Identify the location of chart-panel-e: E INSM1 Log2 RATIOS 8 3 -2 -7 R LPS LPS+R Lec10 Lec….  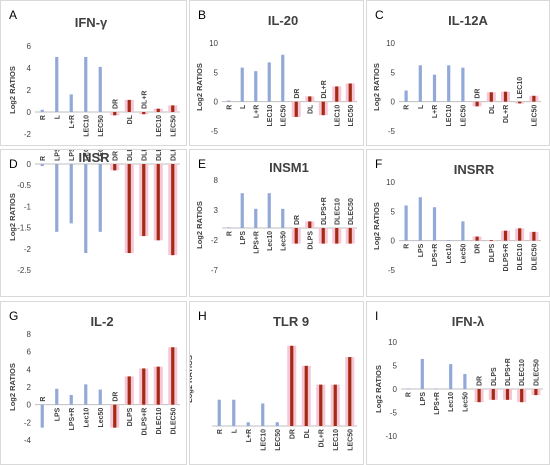
(276, 223).